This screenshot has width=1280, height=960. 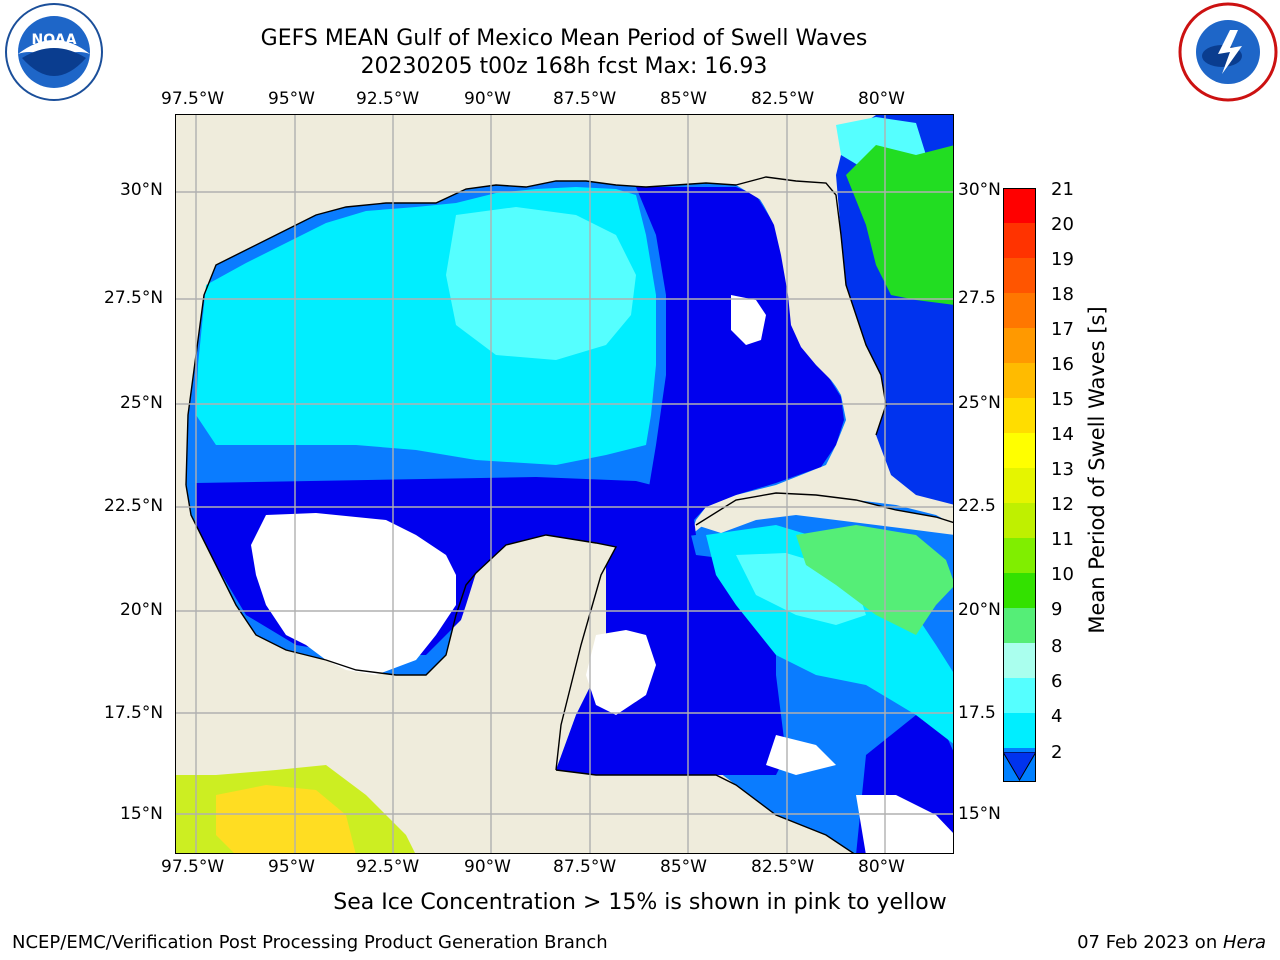 I want to click on lon-top-label: 87.5°W, so click(x=585, y=99).